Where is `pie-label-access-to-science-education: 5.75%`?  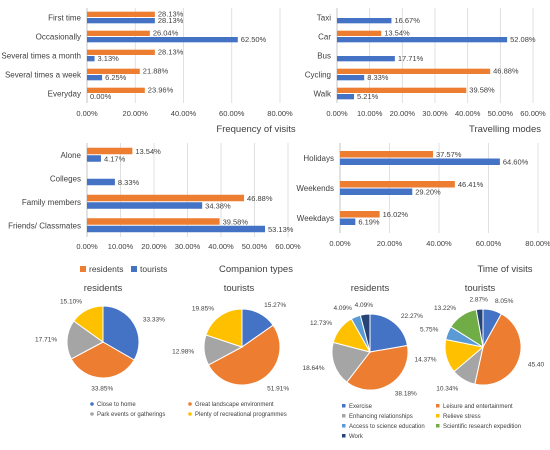 pie-label-access-to-science-education: 5.75% is located at coordinates (429, 330).